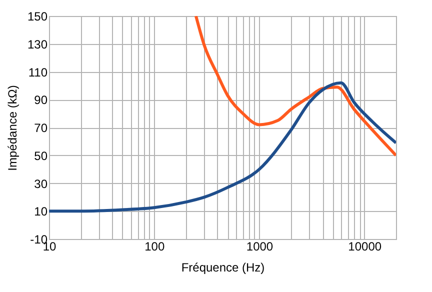  I want to click on y-tick-label: 130, so click(37, 44).